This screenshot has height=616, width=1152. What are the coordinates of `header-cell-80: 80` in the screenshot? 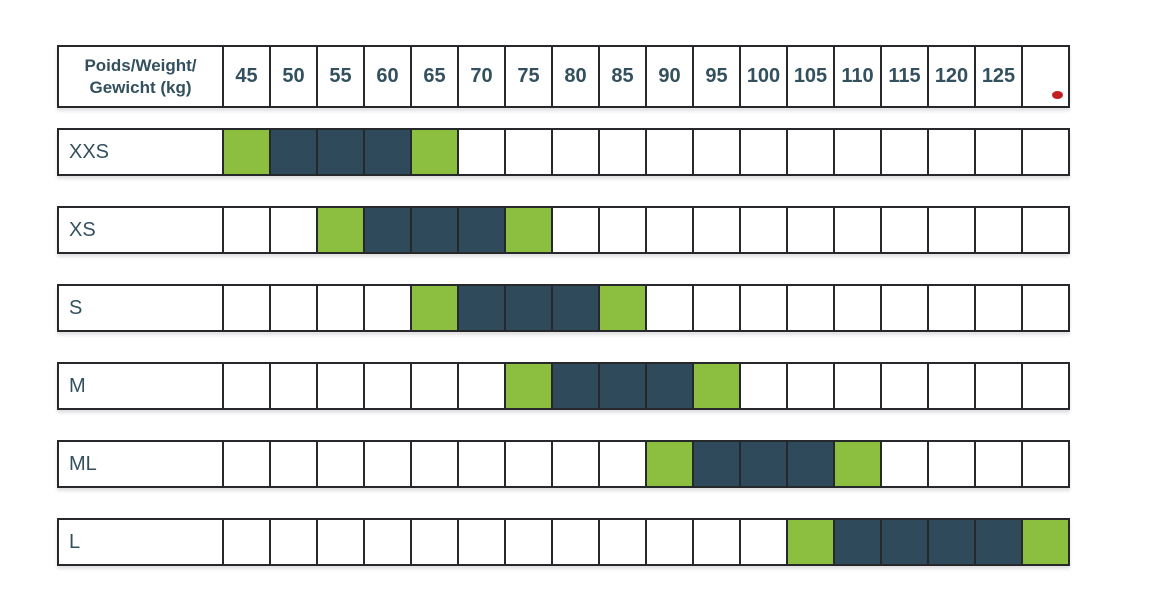 It's located at (574, 76).